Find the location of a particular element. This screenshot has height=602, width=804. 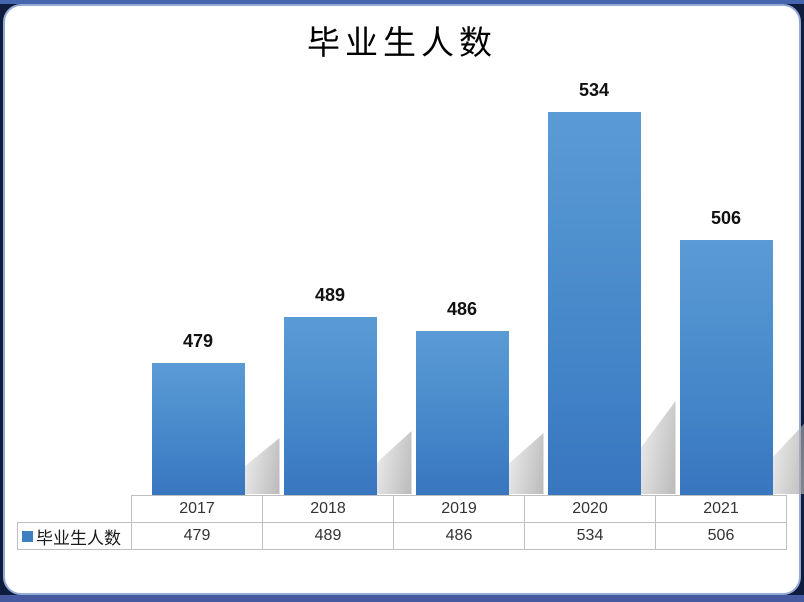

table-header-2017: 2017 is located at coordinates (197, 509).